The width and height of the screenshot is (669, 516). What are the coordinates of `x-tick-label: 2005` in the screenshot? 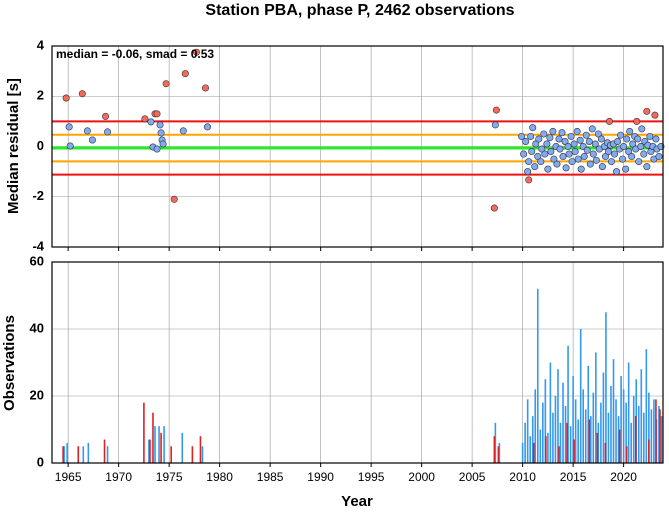 It's located at (472, 477).